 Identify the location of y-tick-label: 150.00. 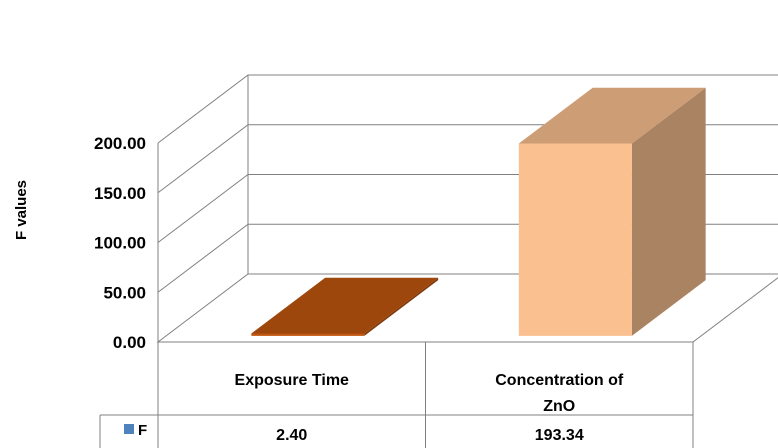
(120, 193).